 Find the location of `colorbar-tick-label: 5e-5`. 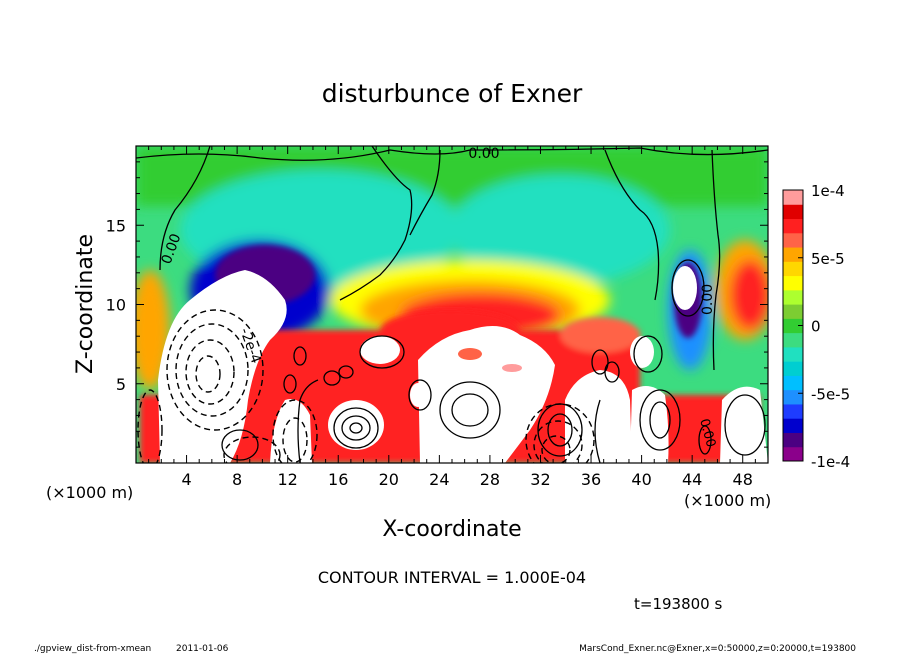

colorbar-tick-label: 5e-5 is located at coordinates (828, 259).